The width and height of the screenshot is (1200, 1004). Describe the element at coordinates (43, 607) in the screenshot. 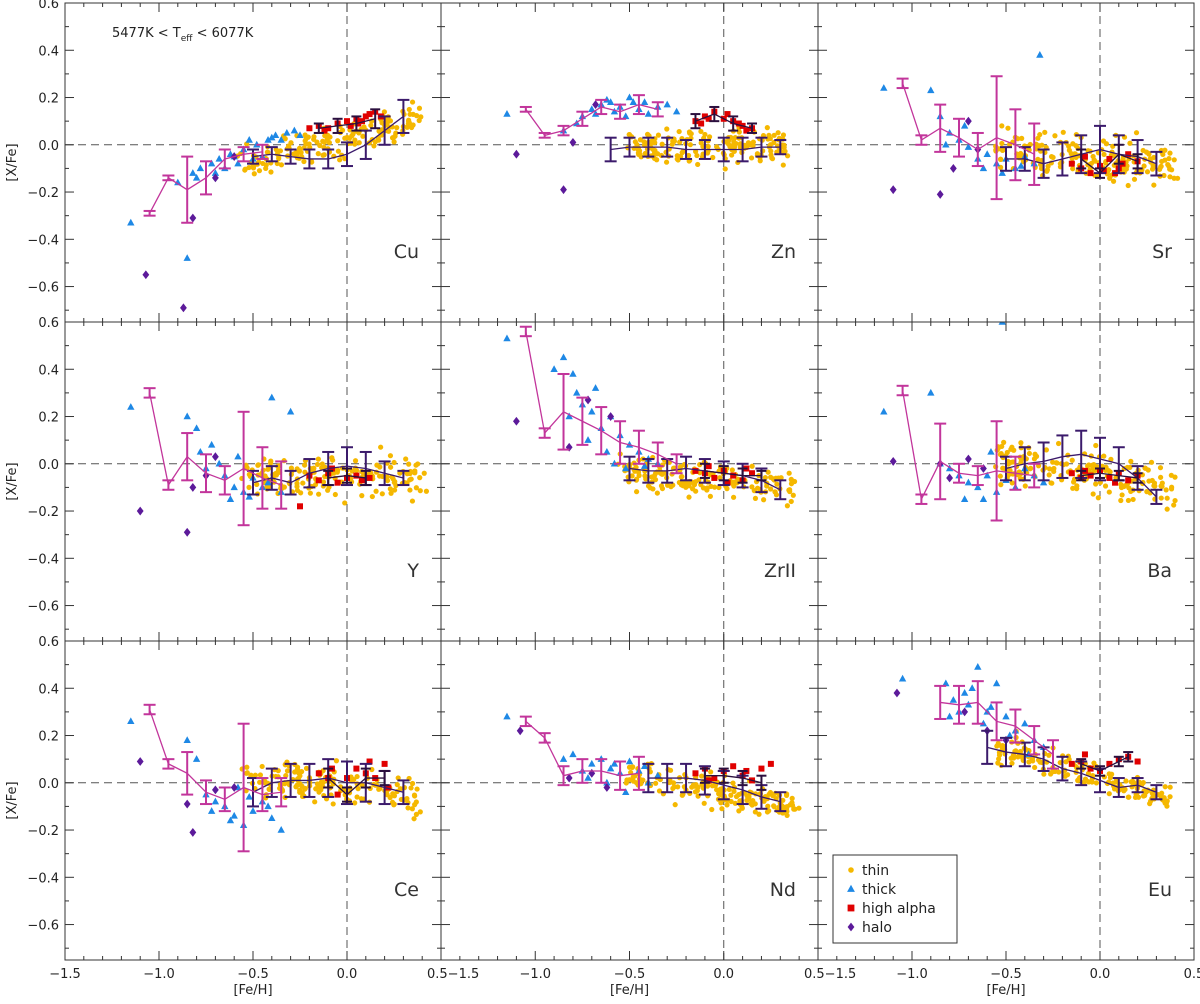

I see `y-tick-label: −0.6` at that location.